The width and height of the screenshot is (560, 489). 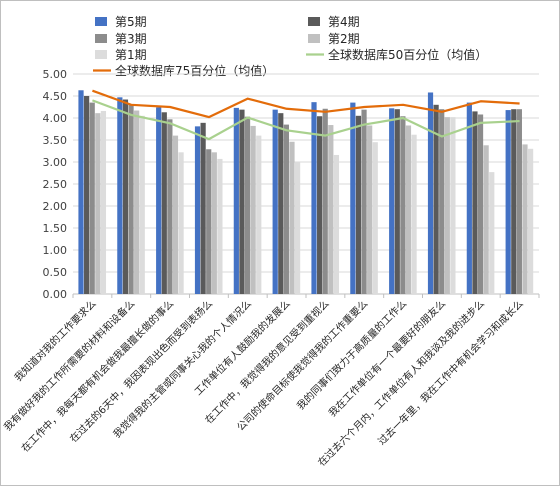 What do you see at coordinates (55, 250) in the screenshot?
I see `y-tick-label: 1.00` at bounding box center [55, 250].